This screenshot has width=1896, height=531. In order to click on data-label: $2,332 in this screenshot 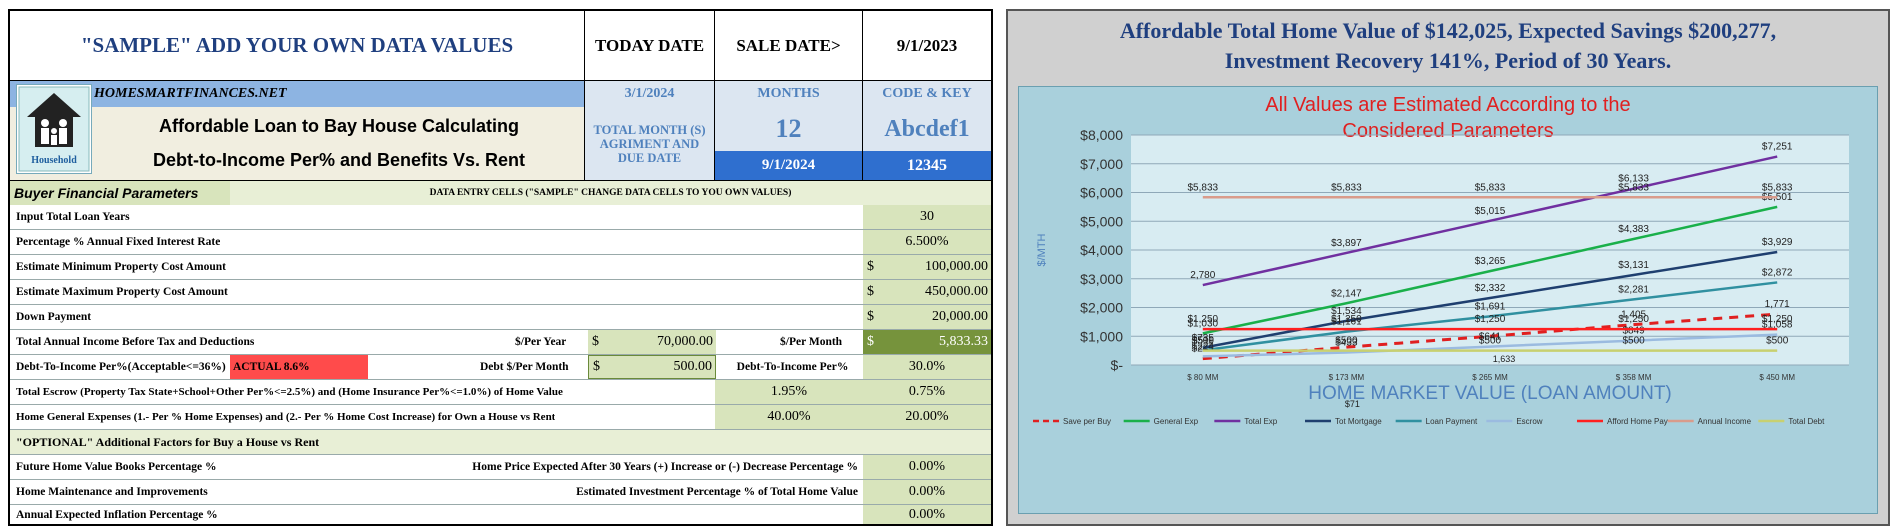, I will do `click(1490, 288)`.